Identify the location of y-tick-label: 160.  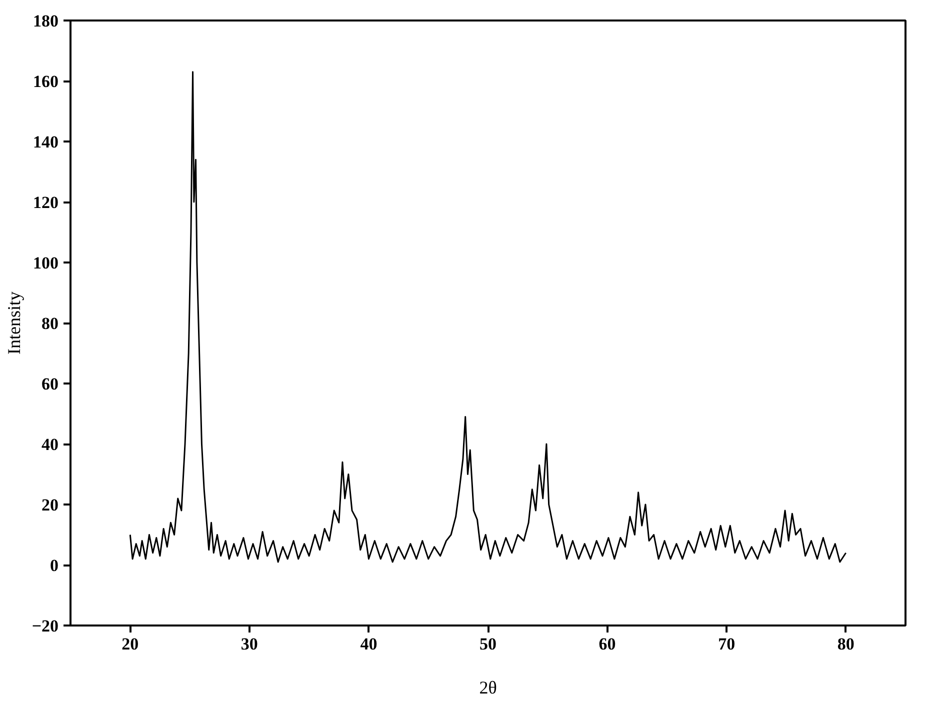
(45, 81).